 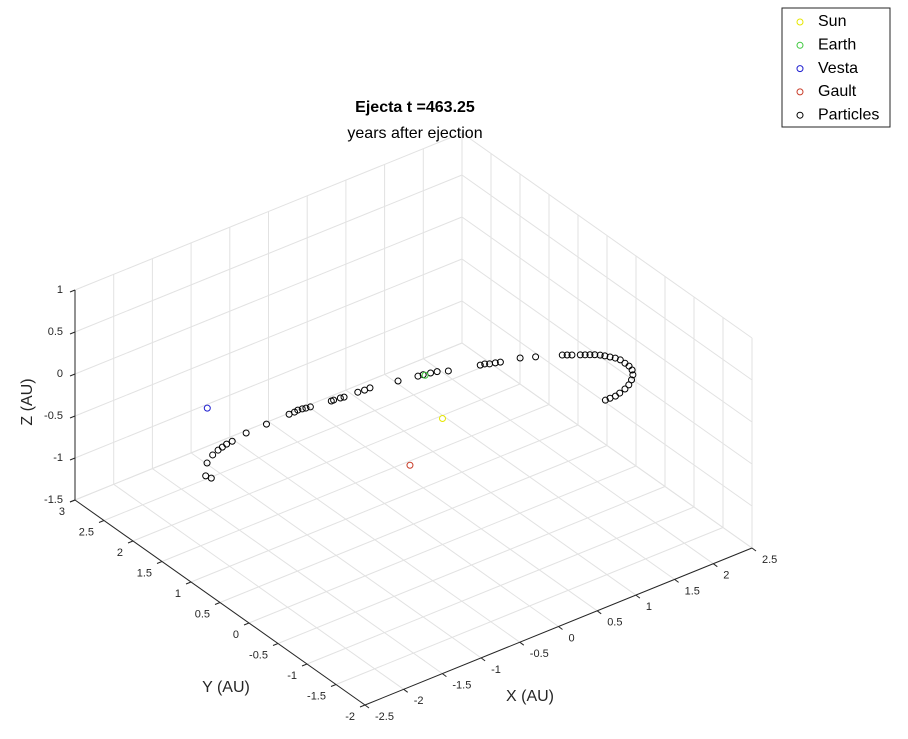 What do you see at coordinates (202, 614) in the screenshot?
I see `y-tick-label: 0.5` at bounding box center [202, 614].